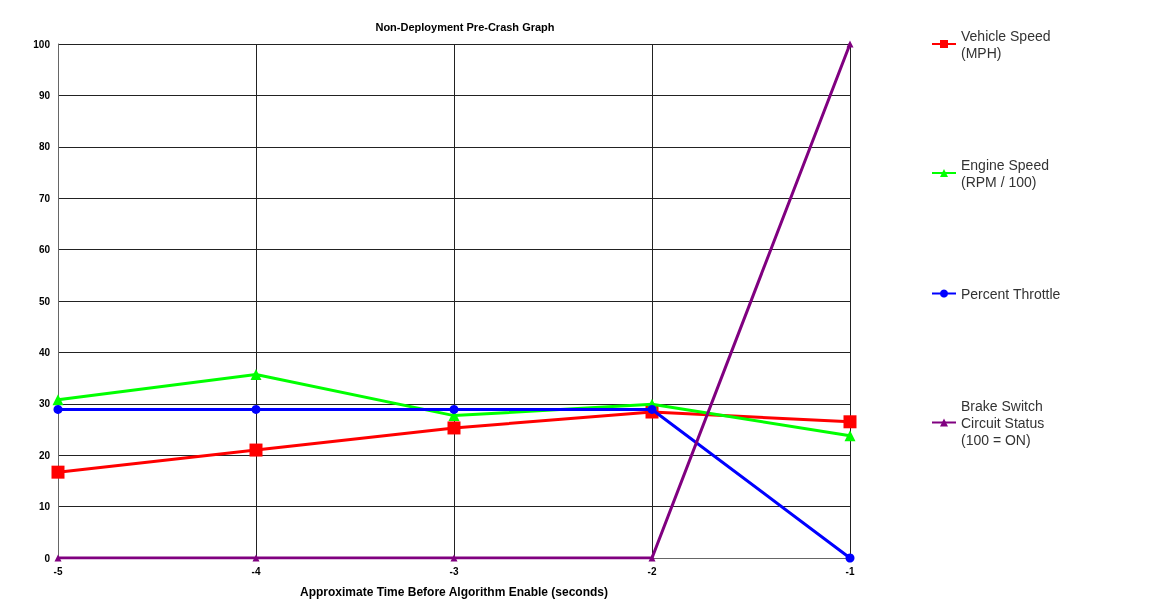  Describe the element at coordinates (1007, 173) in the screenshot. I see `legend-label: Engine Speed (RPM / 100)` at that location.